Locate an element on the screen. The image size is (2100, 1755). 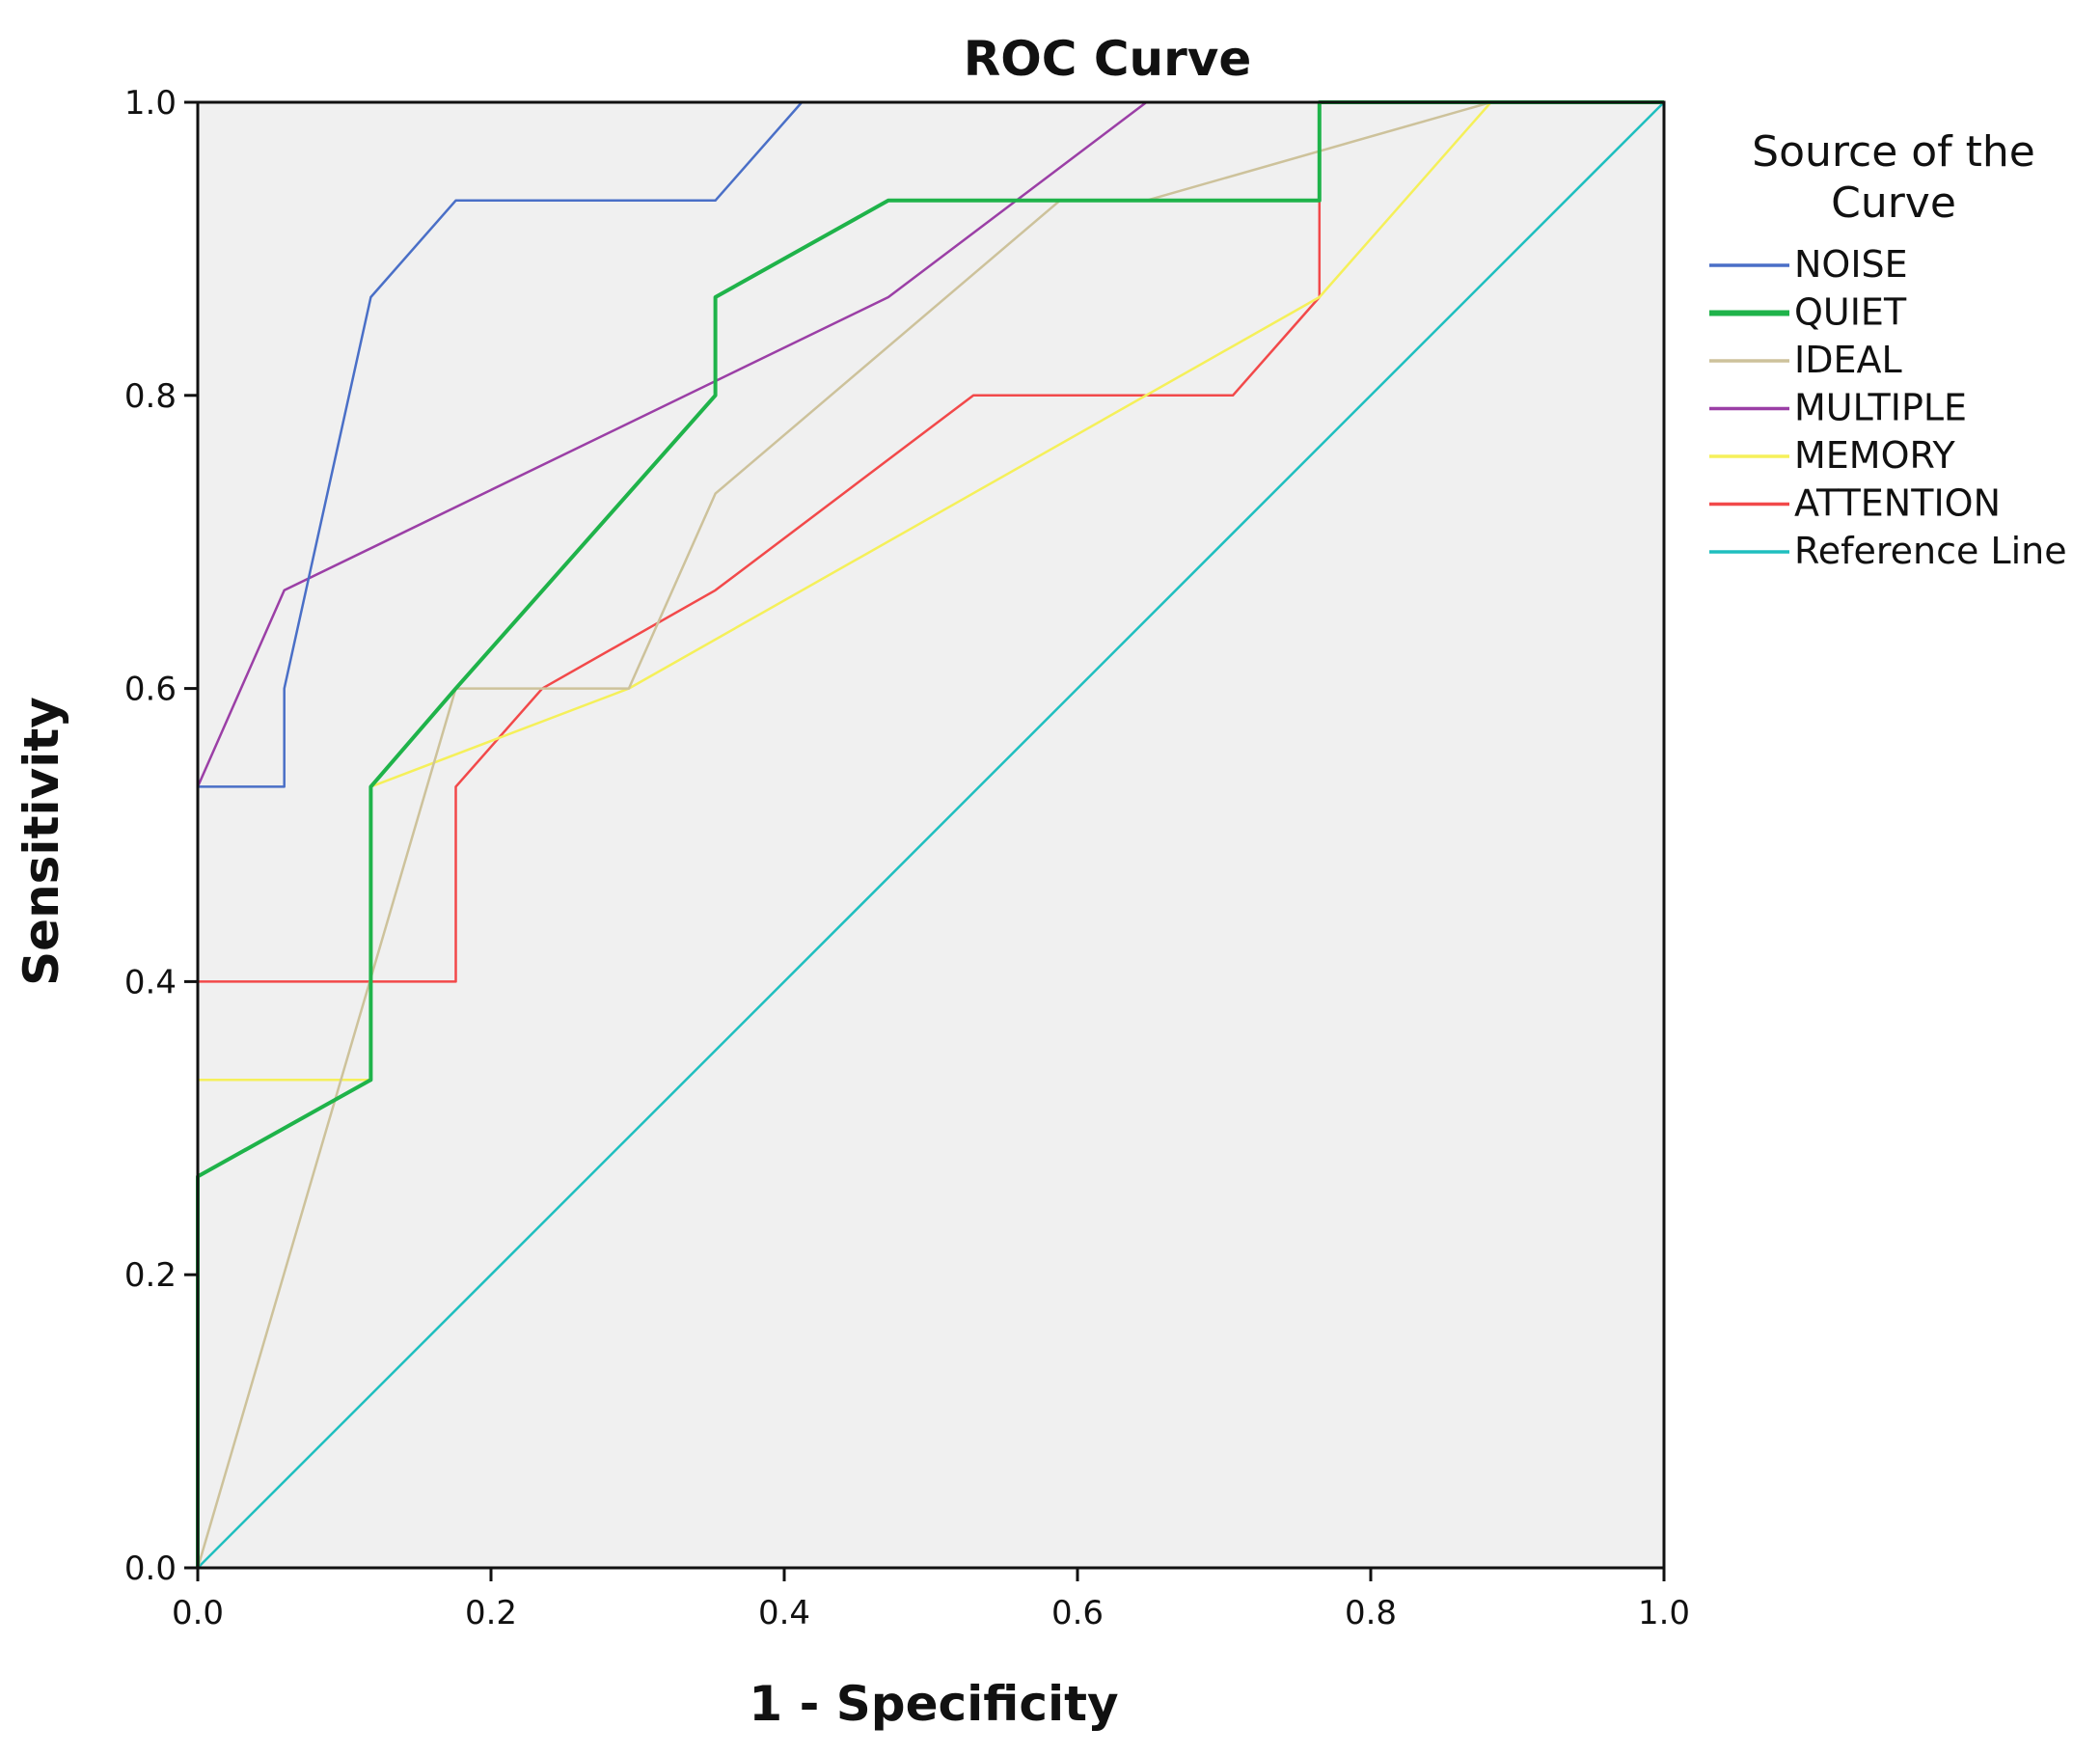
legend-label-reference-line: Reference Line is located at coordinates (1930, 551).